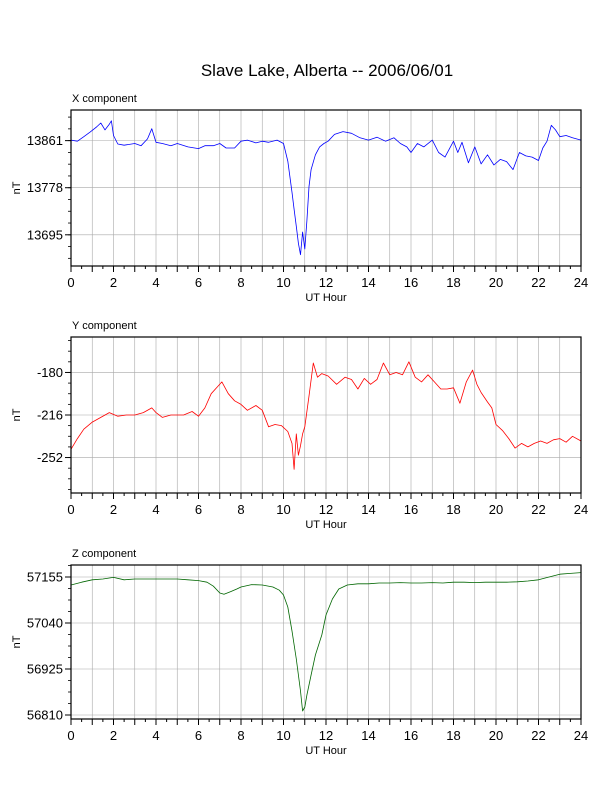 This screenshot has height=792, width=612. I want to click on y-tick-label: 57155, so click(45, 577).